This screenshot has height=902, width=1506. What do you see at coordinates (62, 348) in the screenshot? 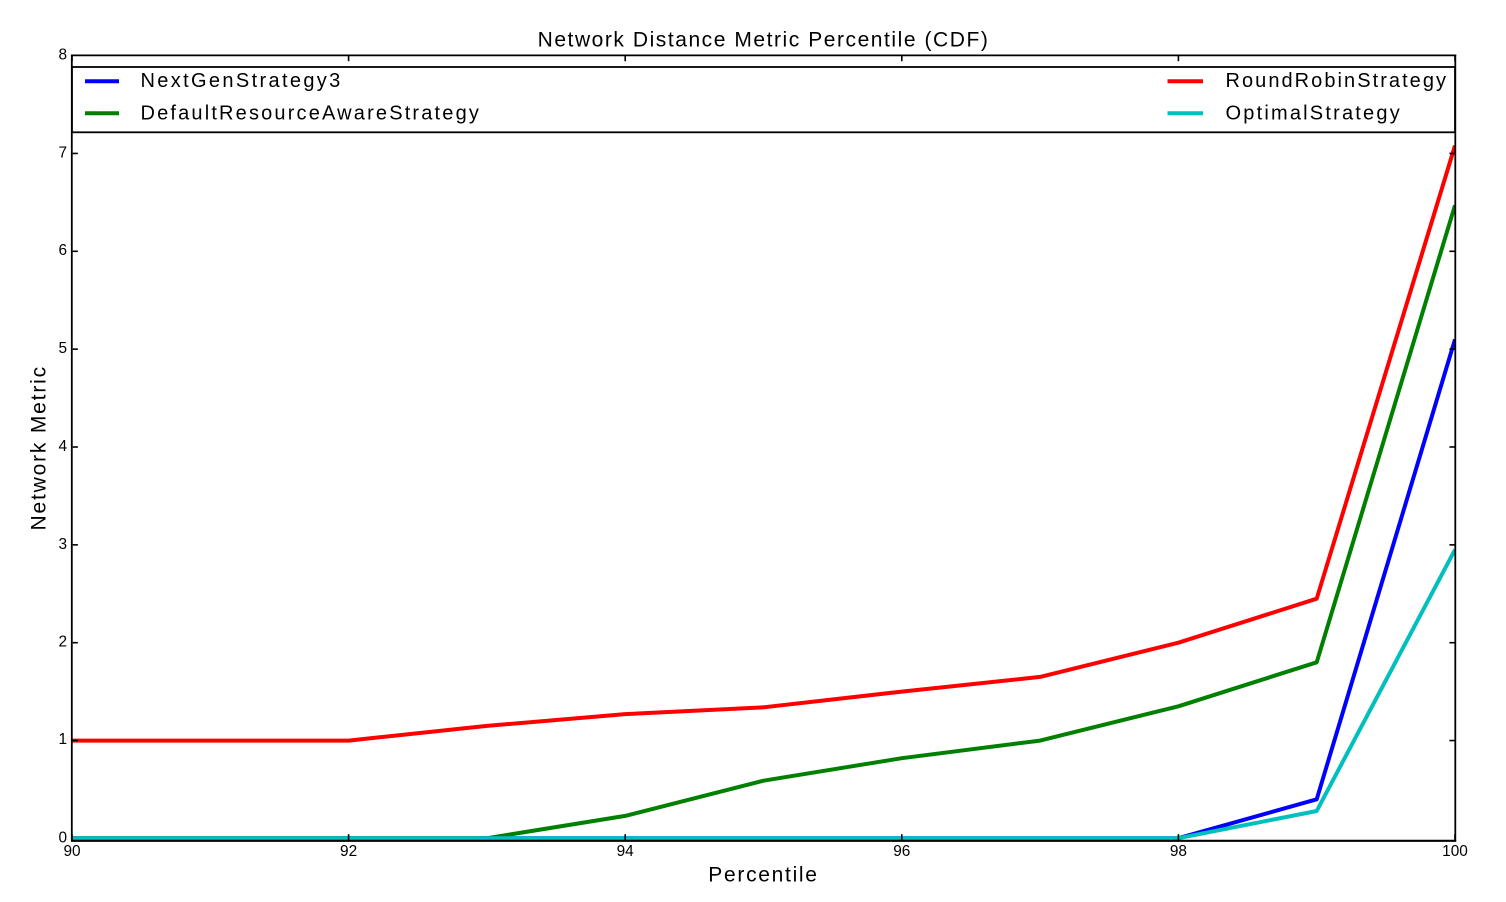
I see `svg-text: 5` at bounding box center [62, 348].